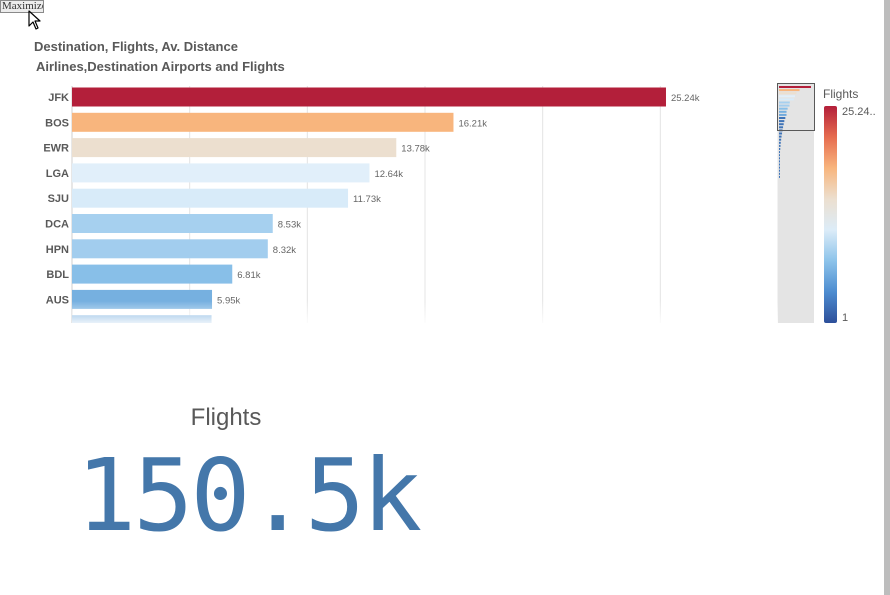  Describe the element at coordinates (136, 46) in the screenshot. I see `chart-title: Destination, Flights, Av. Distance` at that location.